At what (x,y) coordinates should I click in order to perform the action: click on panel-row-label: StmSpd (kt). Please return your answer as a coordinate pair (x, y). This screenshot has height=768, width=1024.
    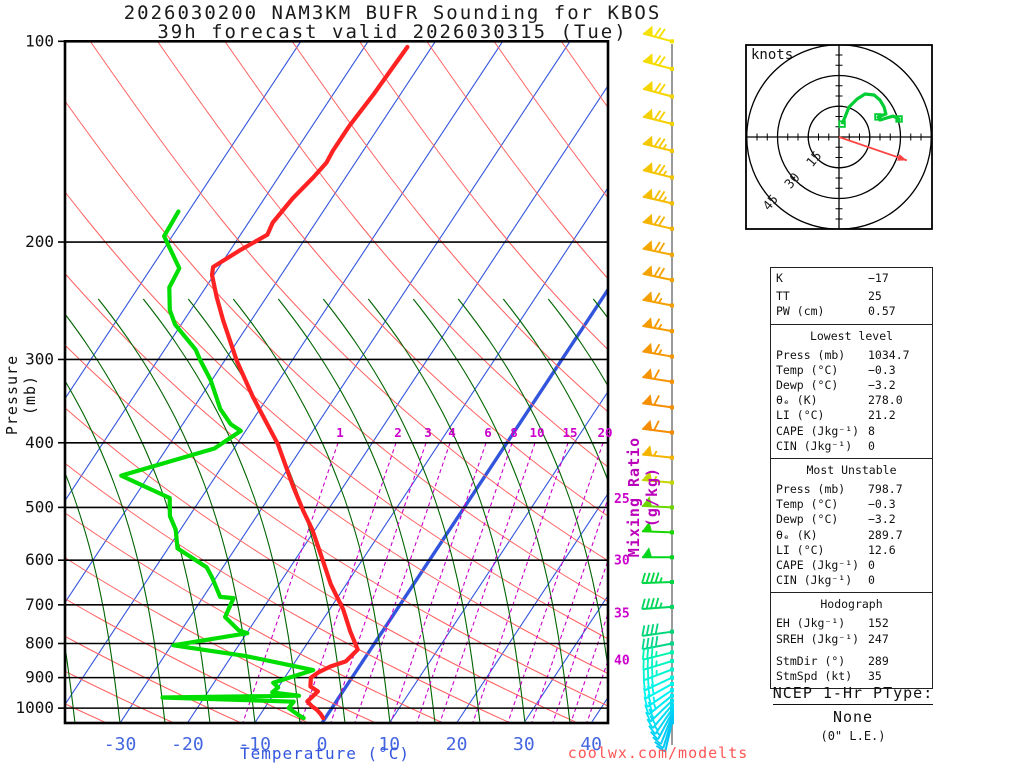
    Looking at the image, I should click on (814, 676).